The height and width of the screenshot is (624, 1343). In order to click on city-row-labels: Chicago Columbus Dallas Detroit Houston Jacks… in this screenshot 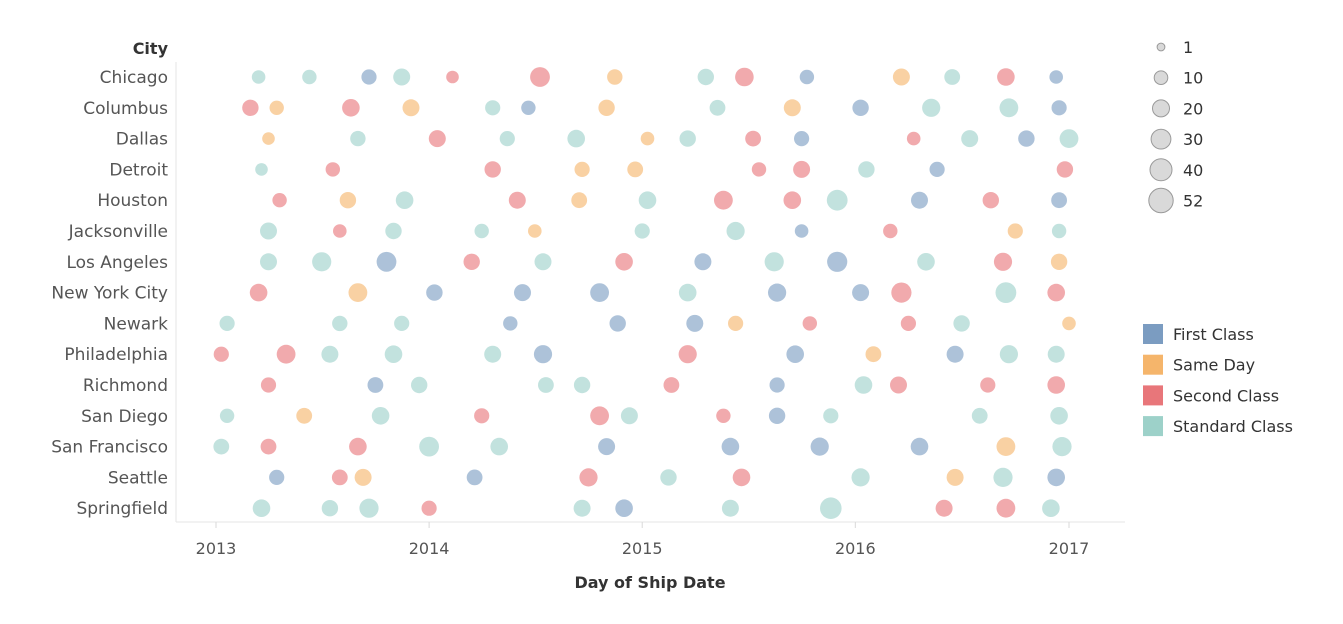, I will do `click(109, 293)`.